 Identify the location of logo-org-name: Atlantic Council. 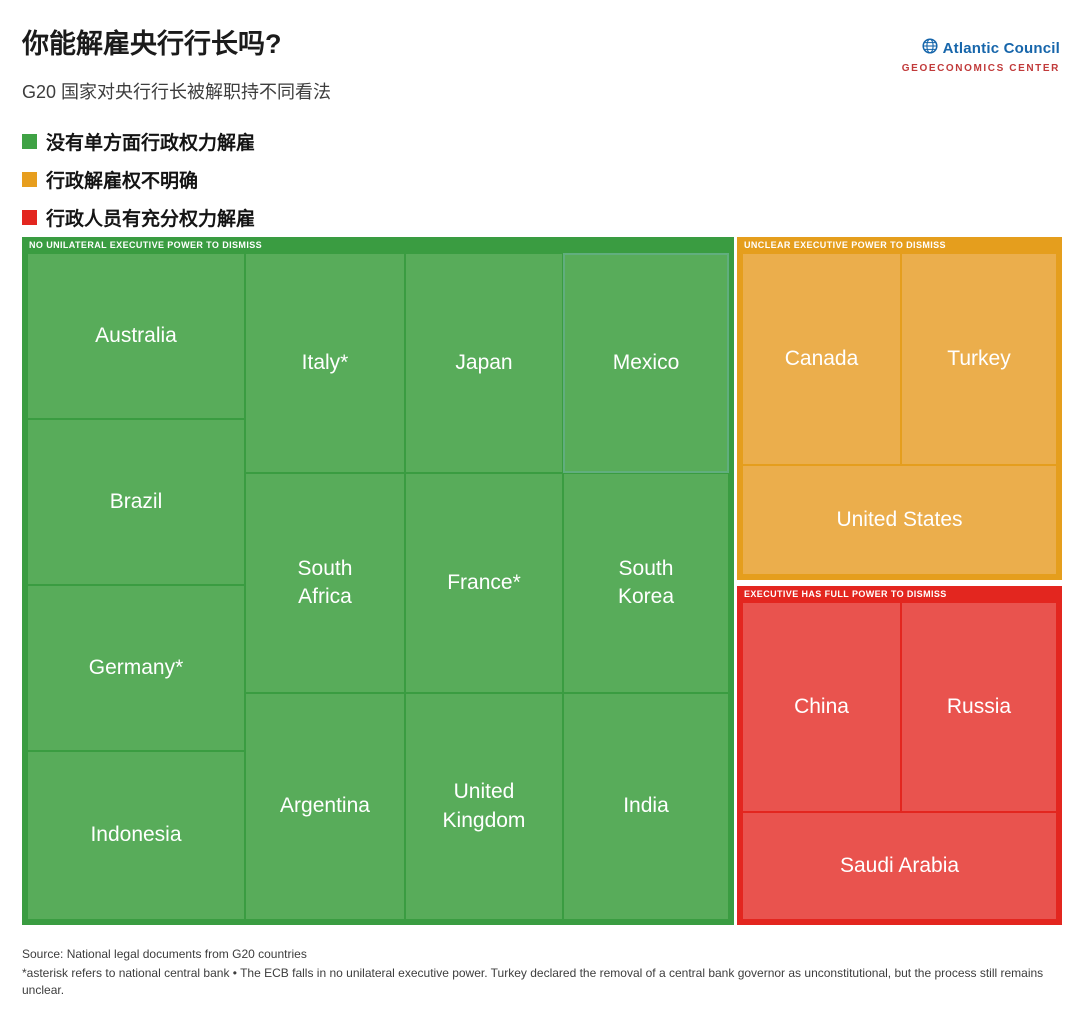
(1001, 48).